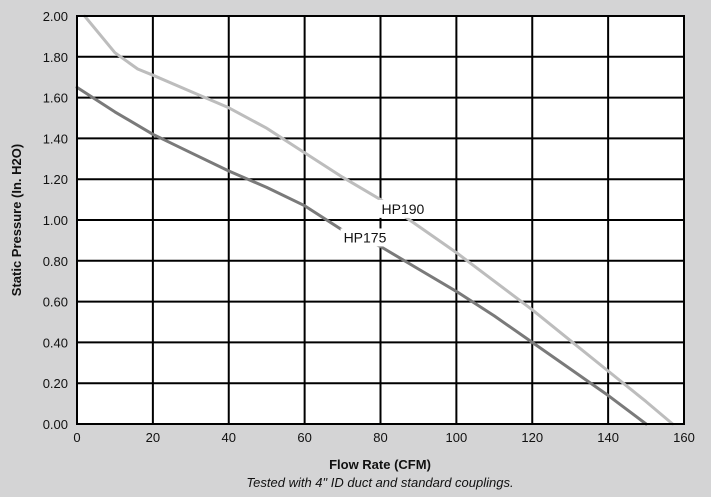 The image size is (711, 497). What do you see at coordinates (55, 342) in the screenshot?
I see `y-tick-label: 0.40` at bounding box center [55, 342].